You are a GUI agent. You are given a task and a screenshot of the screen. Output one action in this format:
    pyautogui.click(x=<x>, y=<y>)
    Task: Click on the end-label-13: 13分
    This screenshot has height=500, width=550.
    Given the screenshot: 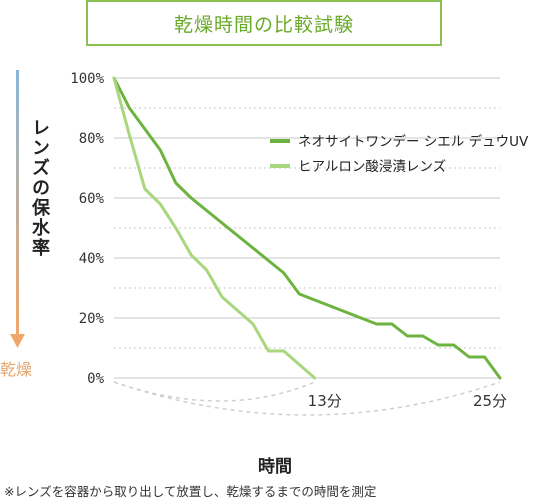 What is the action you would take?
    pyautogui.click(x=325, y=401)
    